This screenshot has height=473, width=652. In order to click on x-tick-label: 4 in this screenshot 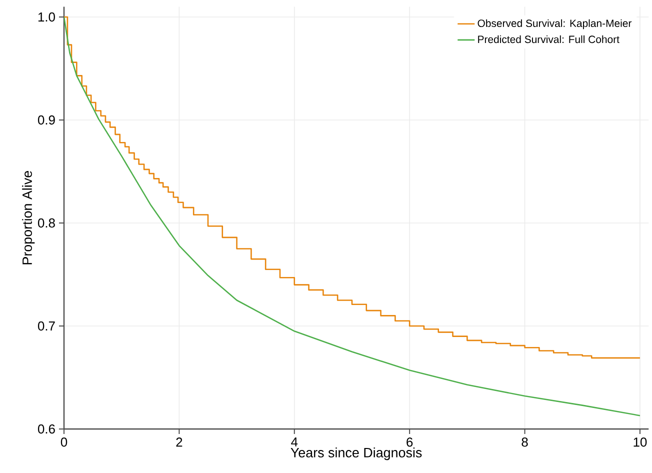, I will do `click(294, 442)`.